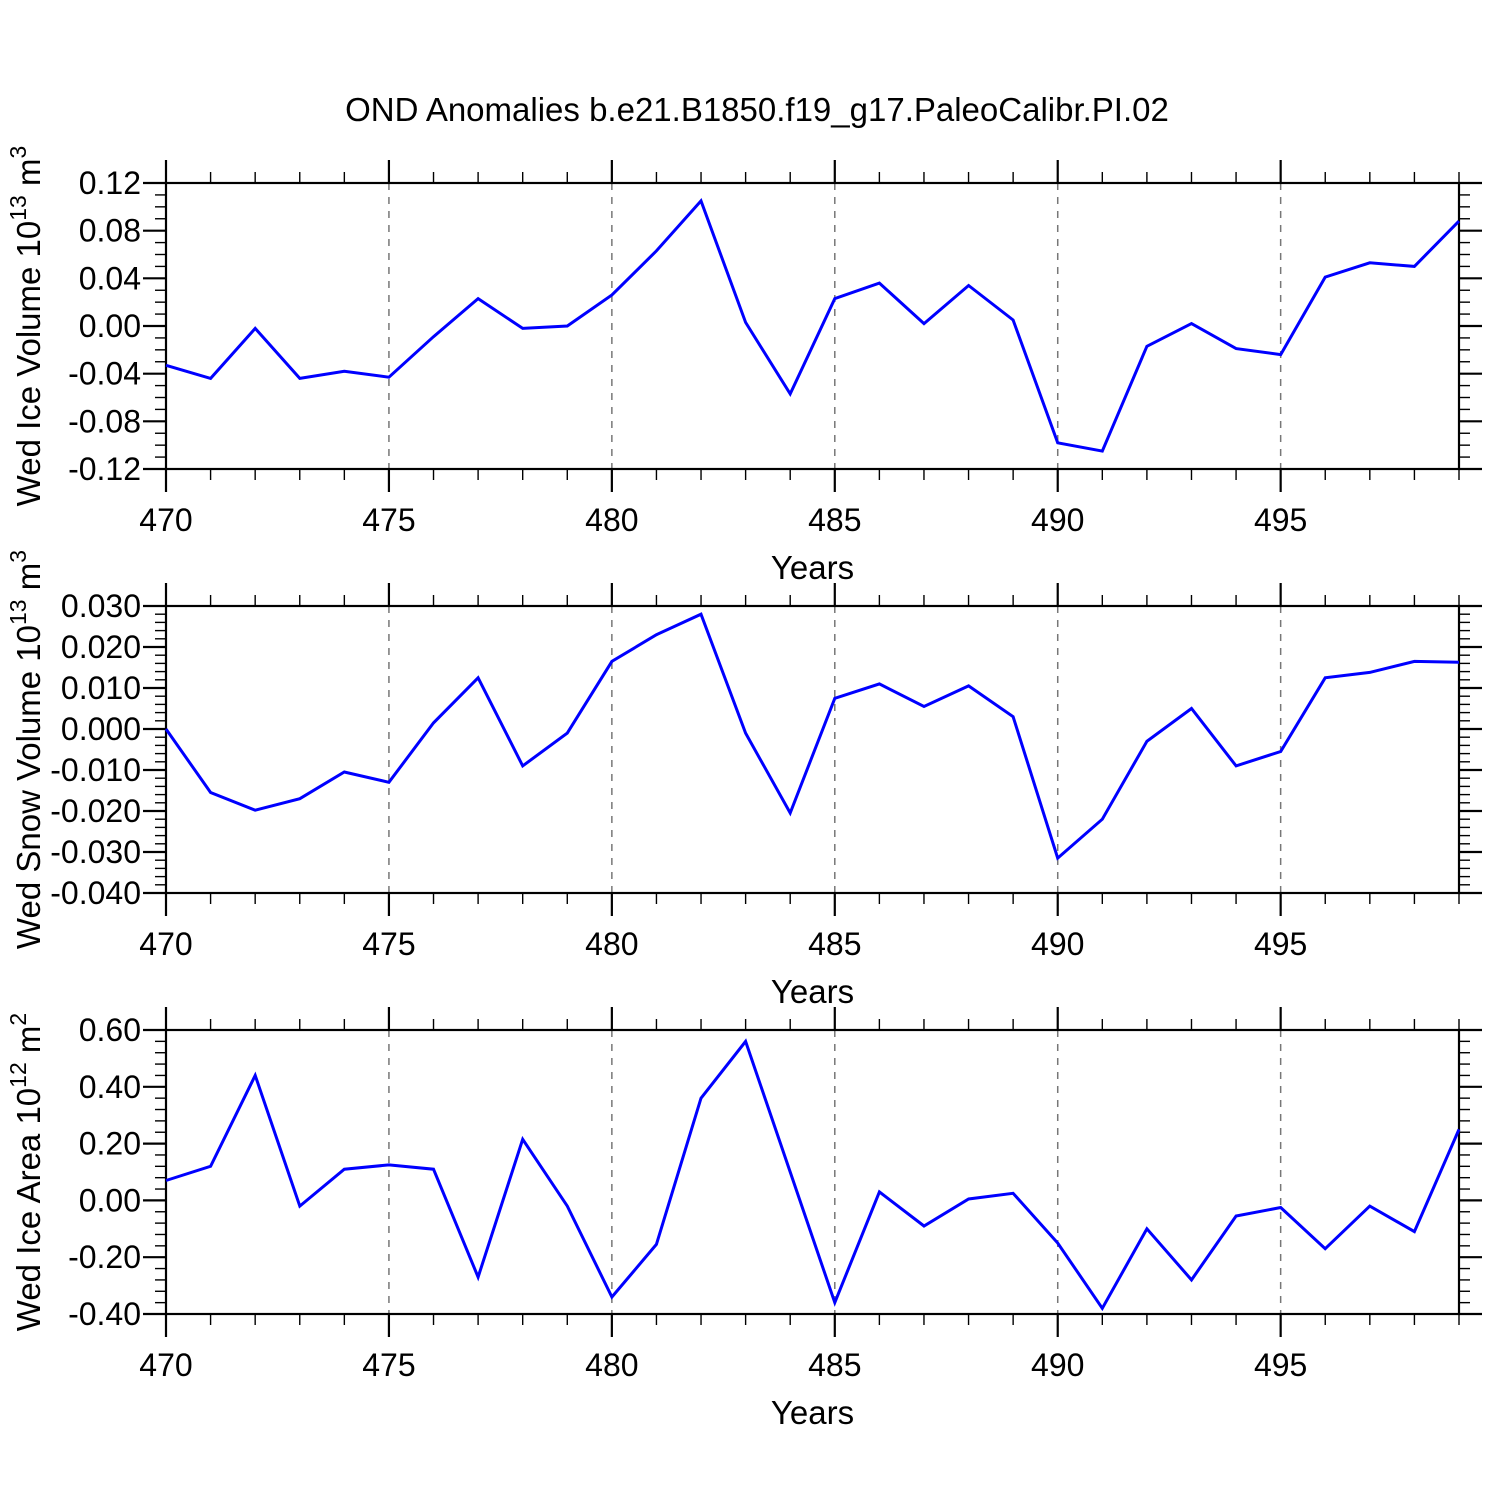 The height and width of the screenshot is (1500, 1500). What do you see at coordinates (101, 688) in the screenshot?
I see `y-tick-label: 0.010` at bounding box center [101, 688].